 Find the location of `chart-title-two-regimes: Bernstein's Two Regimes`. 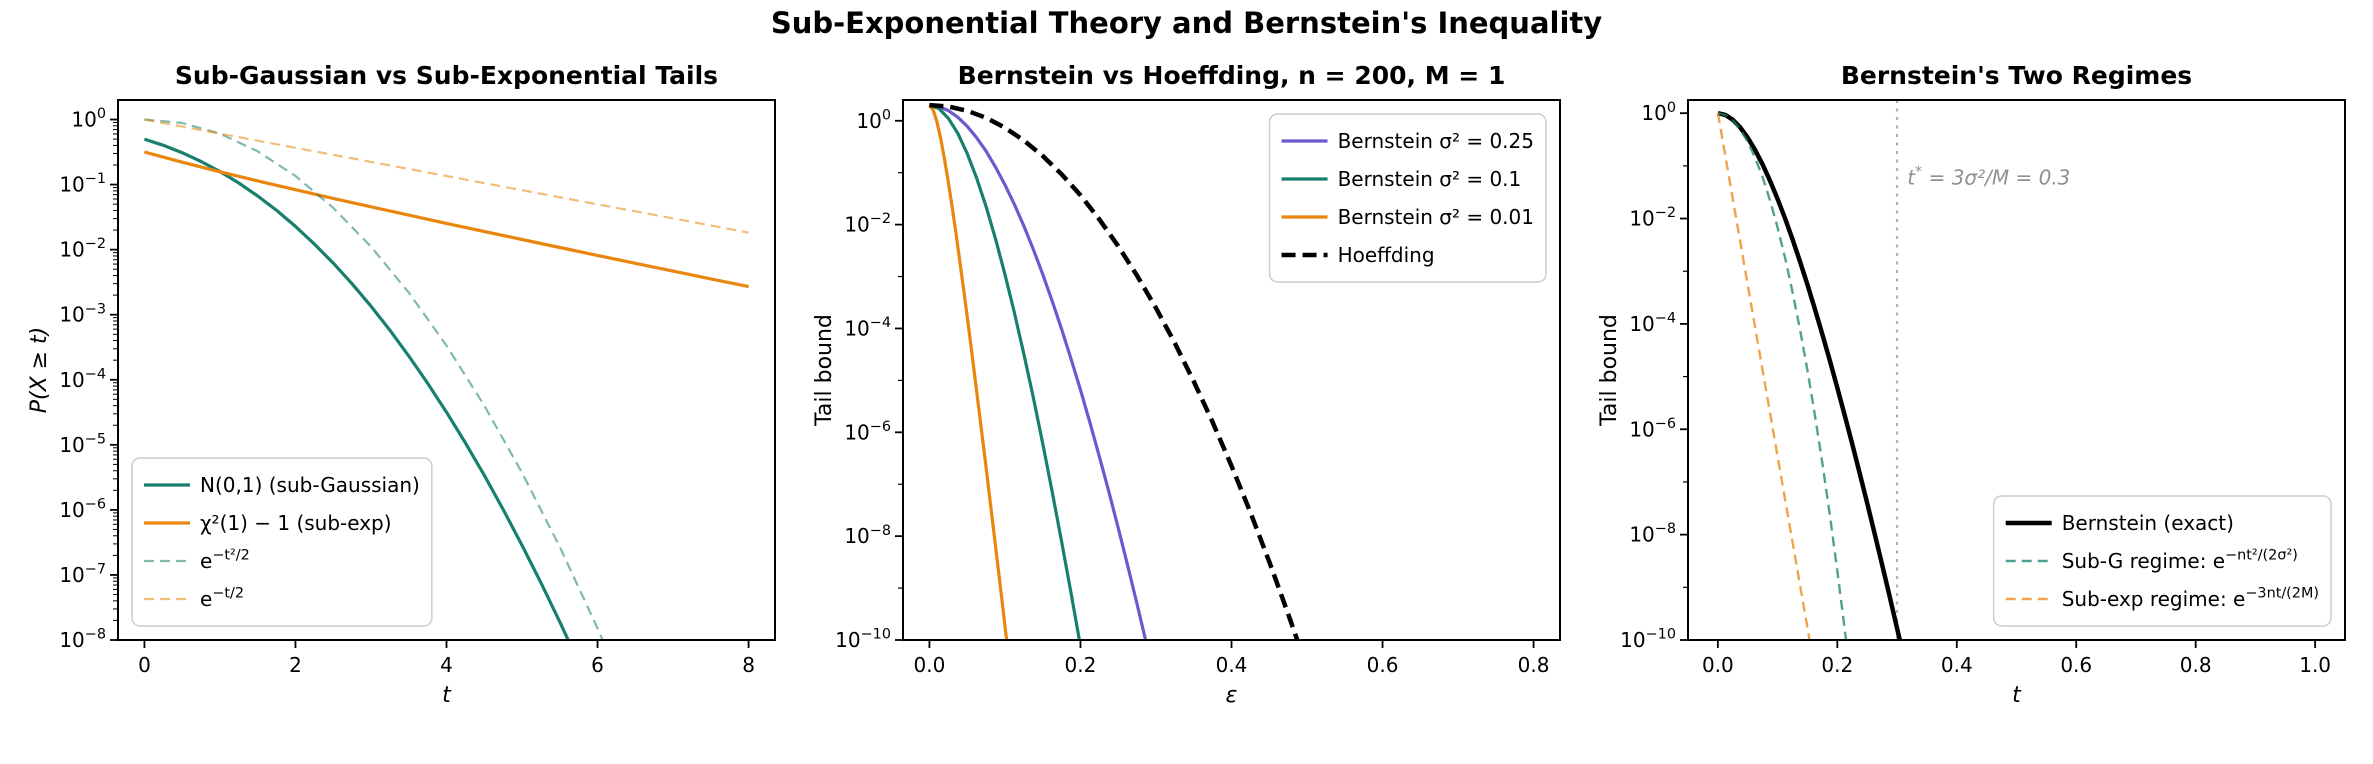

chart-title-two-regimes: Bernstein's Two Regimes is located at coordinates (2016, 75).